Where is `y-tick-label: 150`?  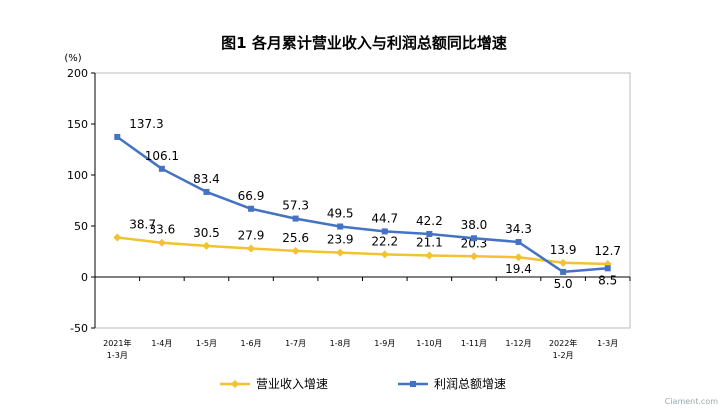
y-tick-label: 150 is located at coordinates (77, 124).